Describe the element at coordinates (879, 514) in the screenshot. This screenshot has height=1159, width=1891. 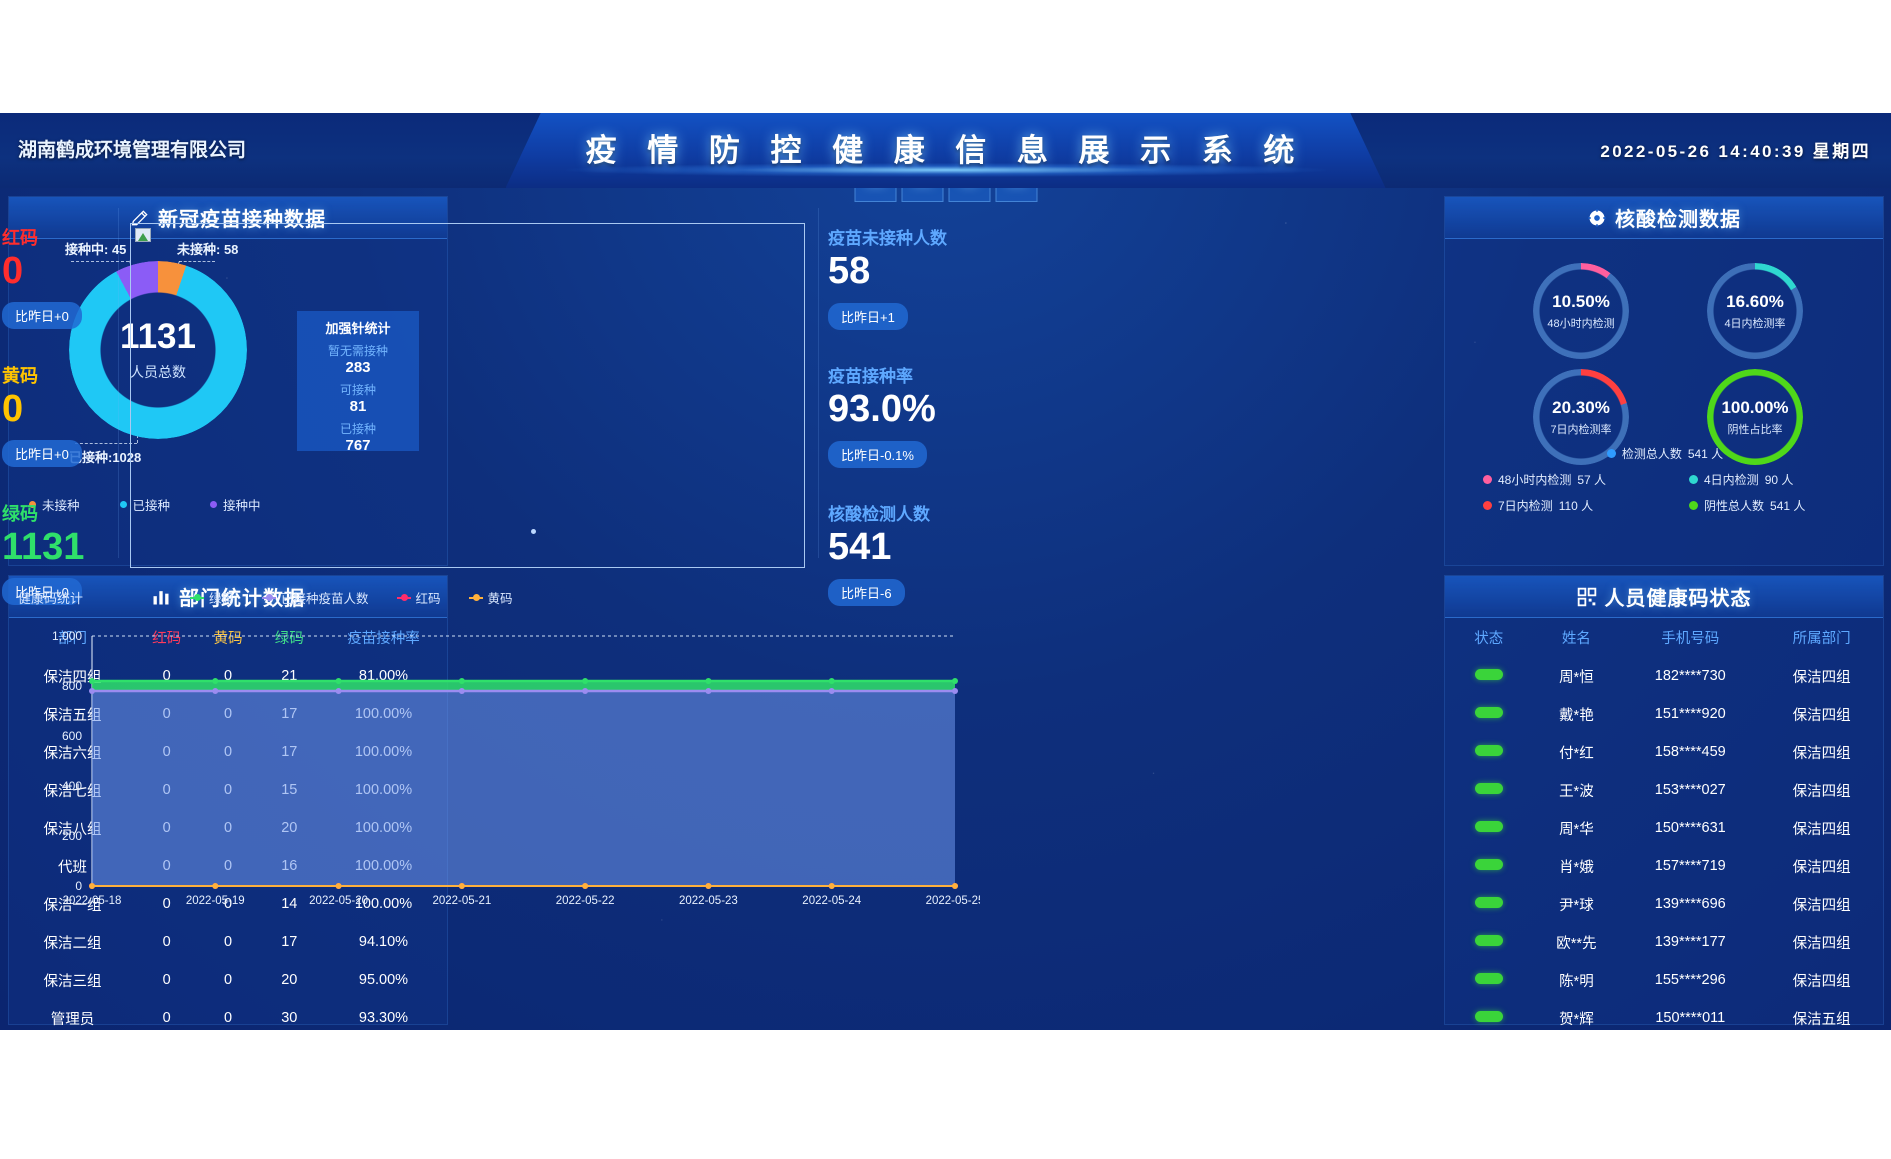
I see `stat-label-2: 核酸检测人数` at that location.